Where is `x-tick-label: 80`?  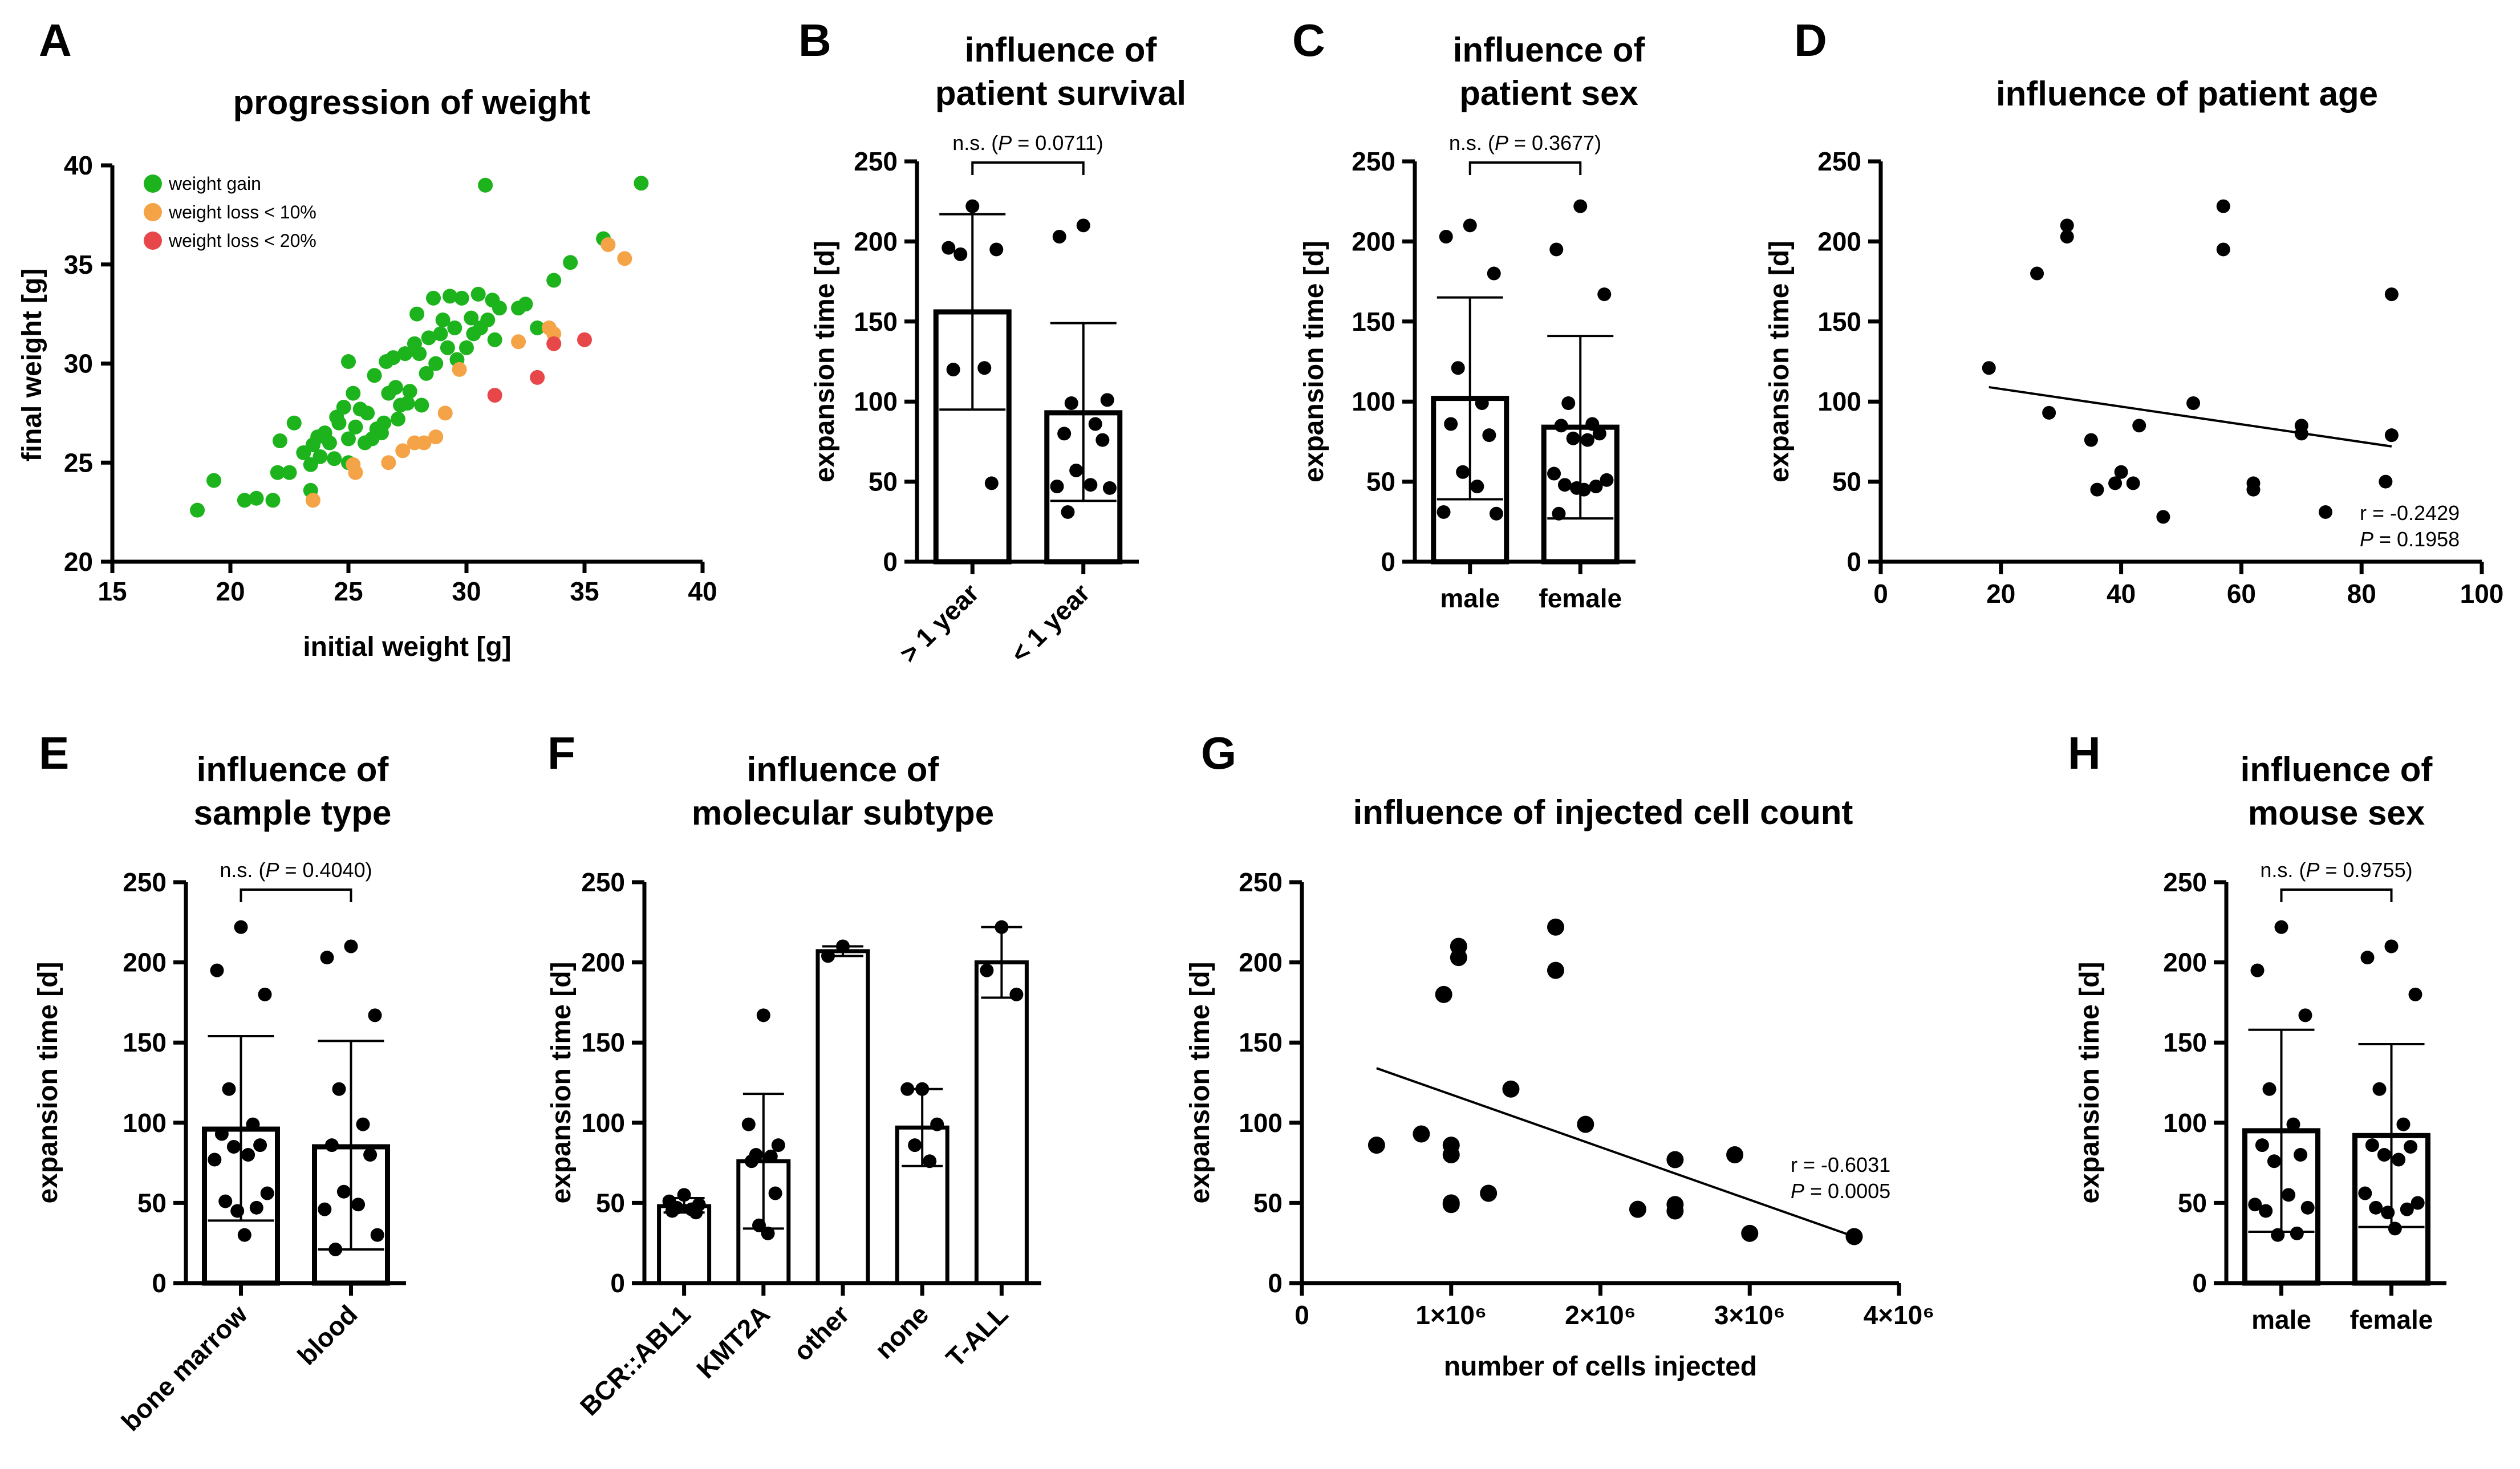
x-tick-label: 80 is located at coordinates (2361, 593).